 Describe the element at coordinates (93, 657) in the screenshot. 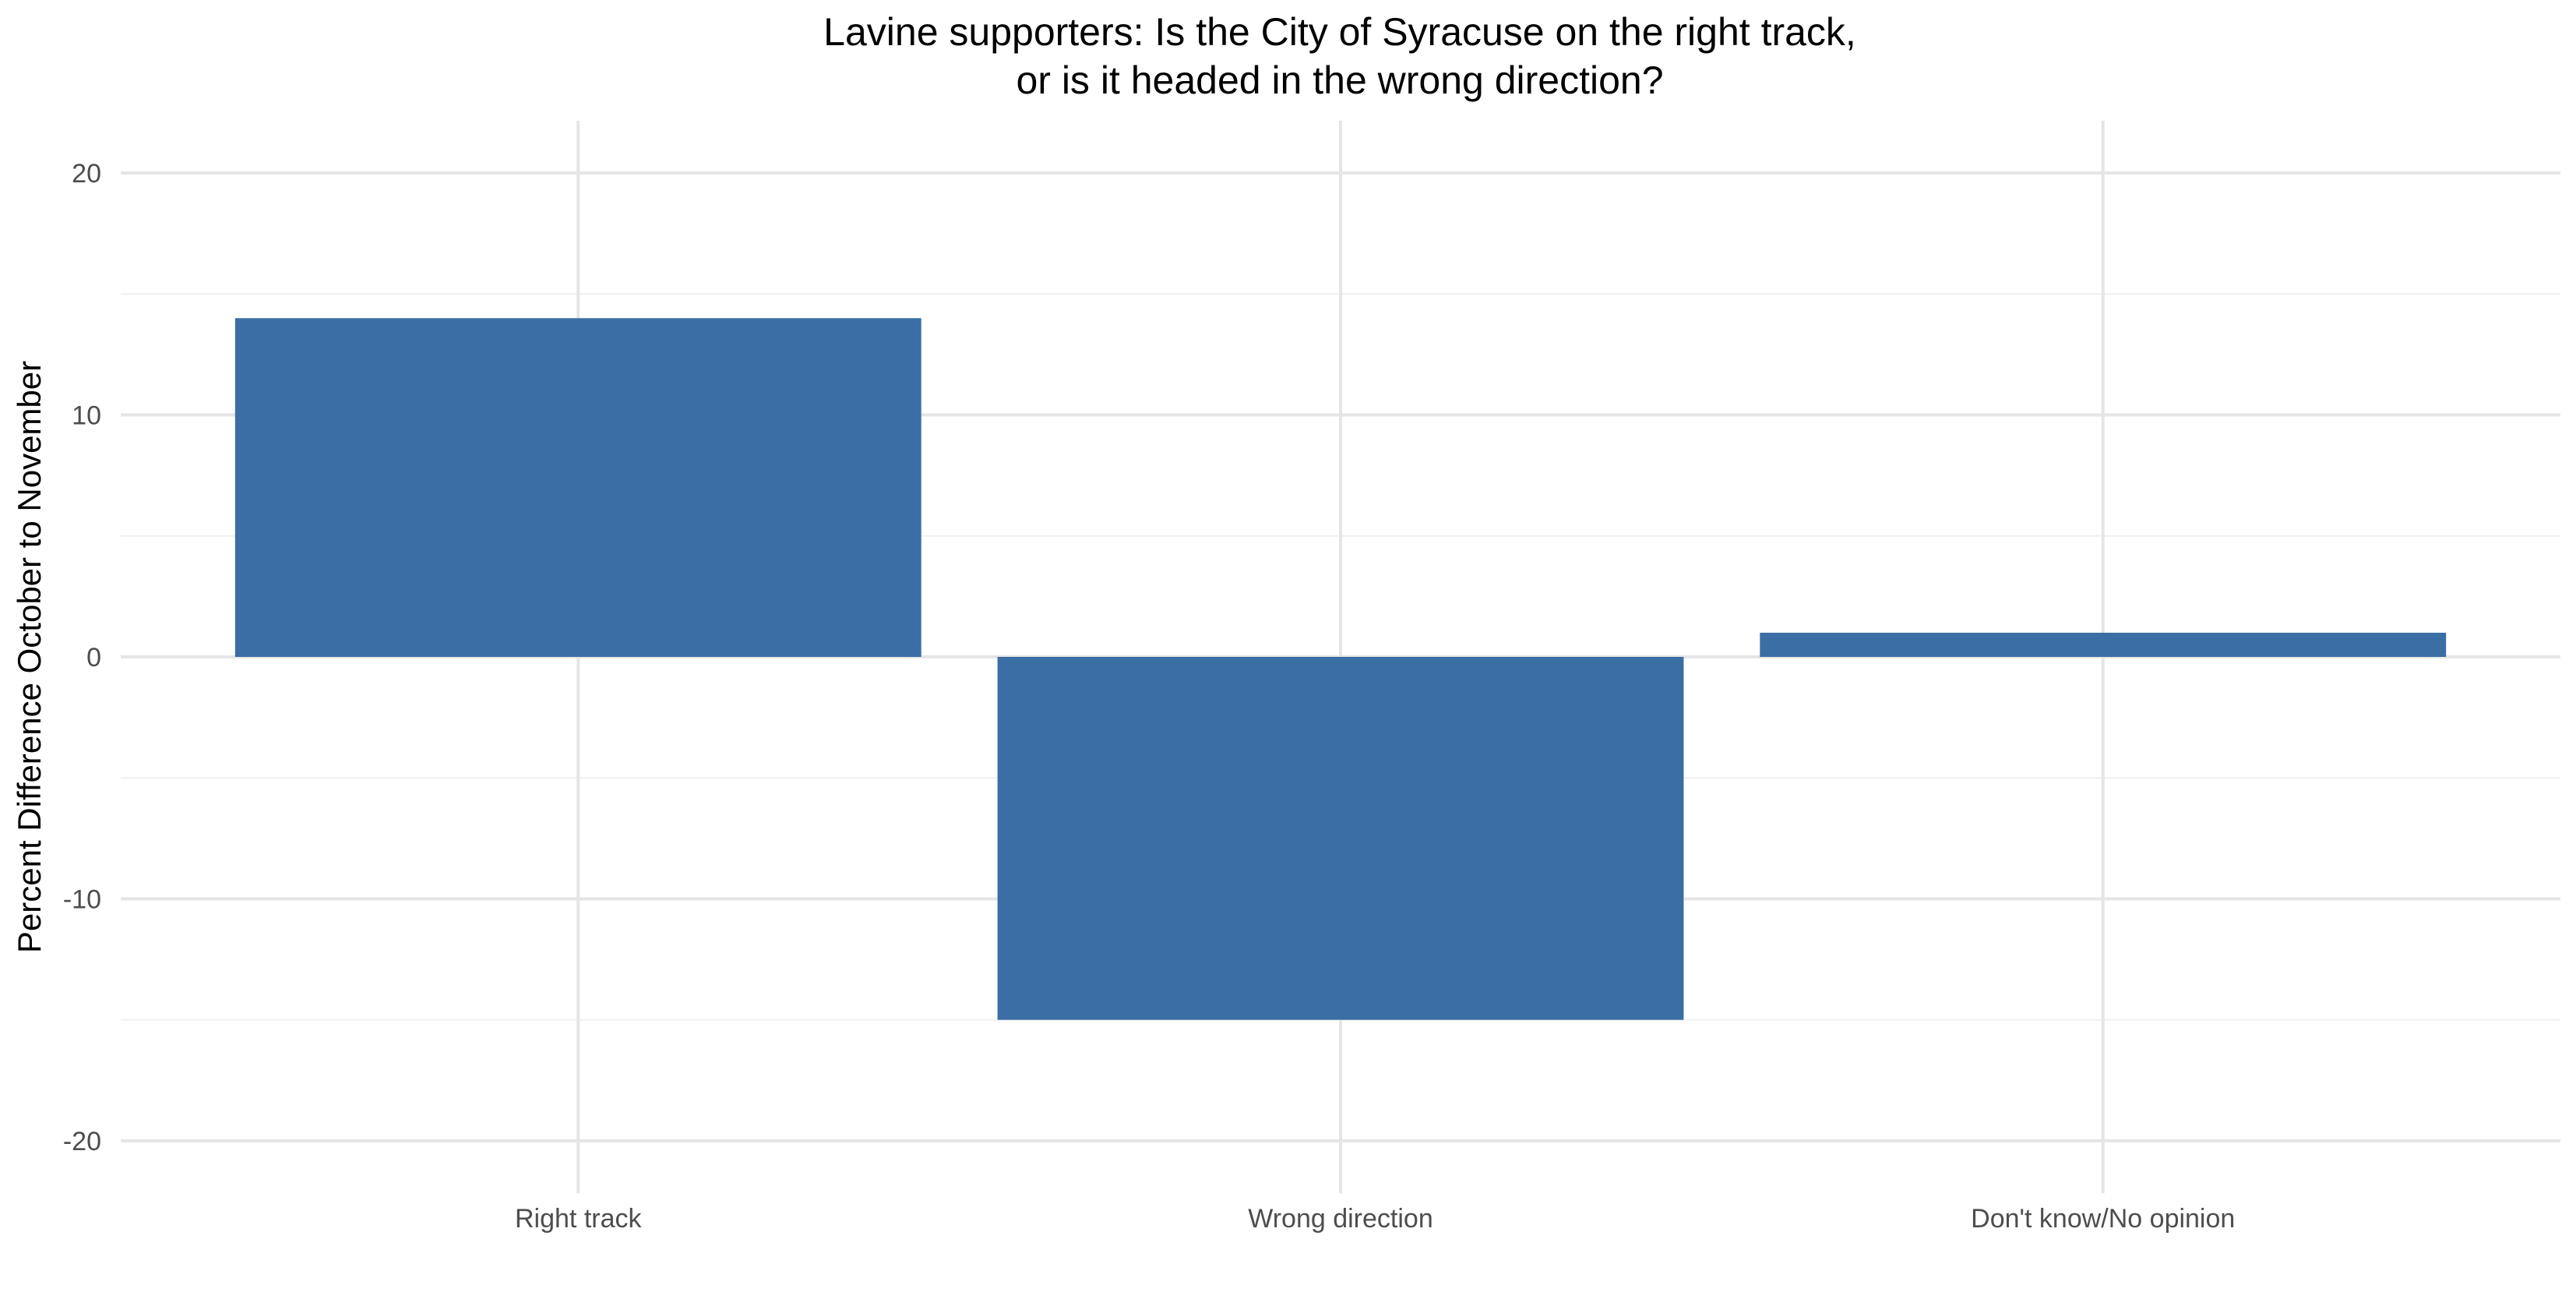

I see `y-tick-label: 0` at that location.